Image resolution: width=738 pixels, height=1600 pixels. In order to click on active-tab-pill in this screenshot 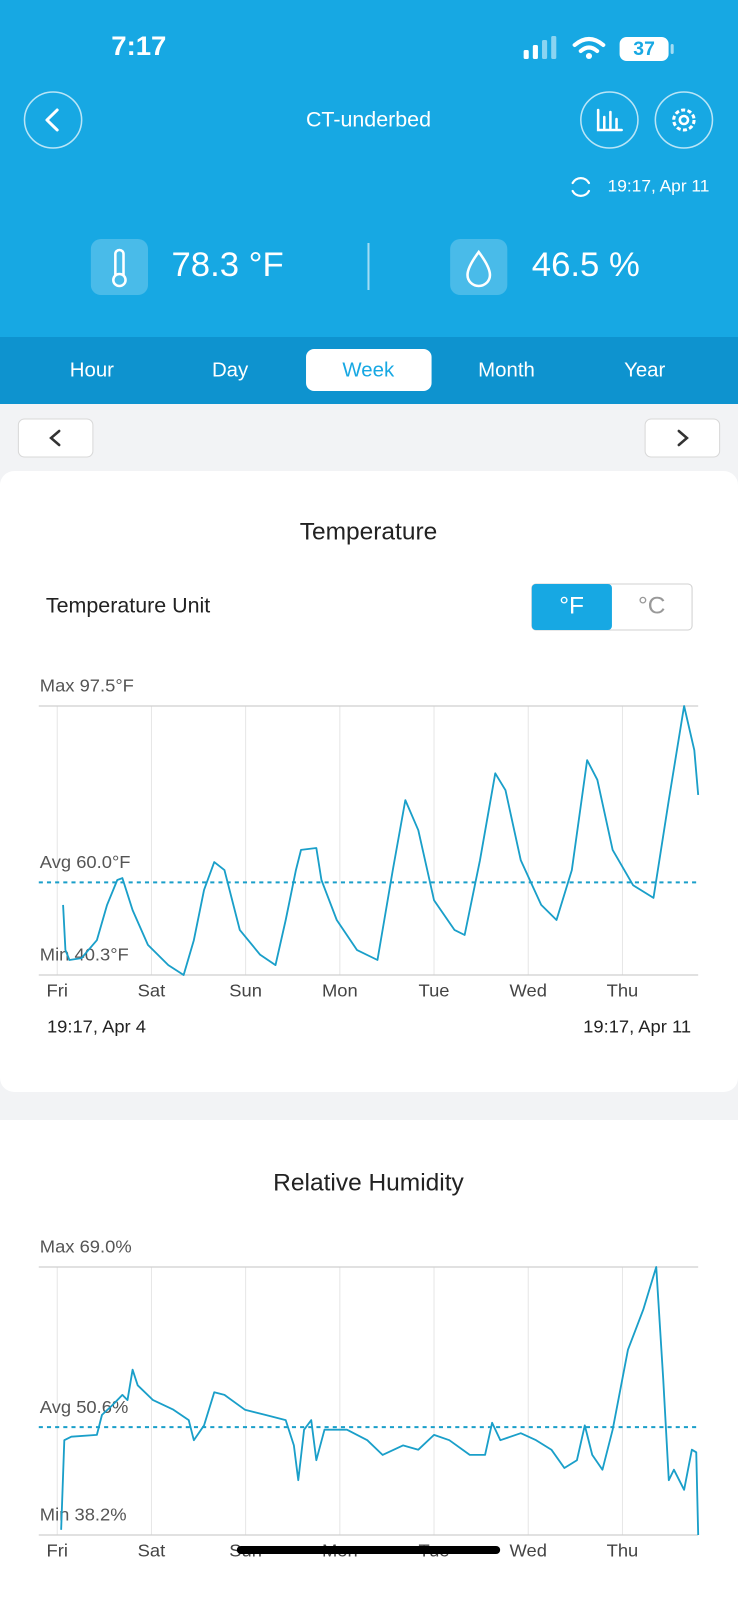, I will do `click(369, 370)`.